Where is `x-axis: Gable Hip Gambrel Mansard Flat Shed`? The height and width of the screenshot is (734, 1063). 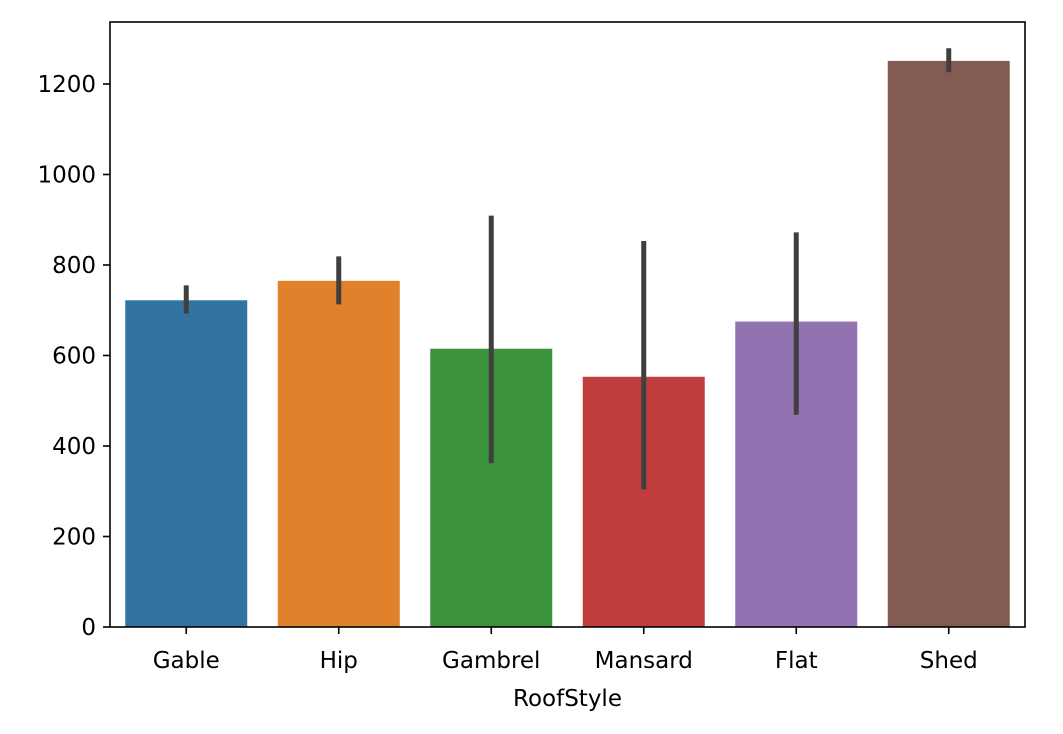
x-axis: Gable Hip Gambrel Mansard Flat Shed is located at coordinates (565, 650).